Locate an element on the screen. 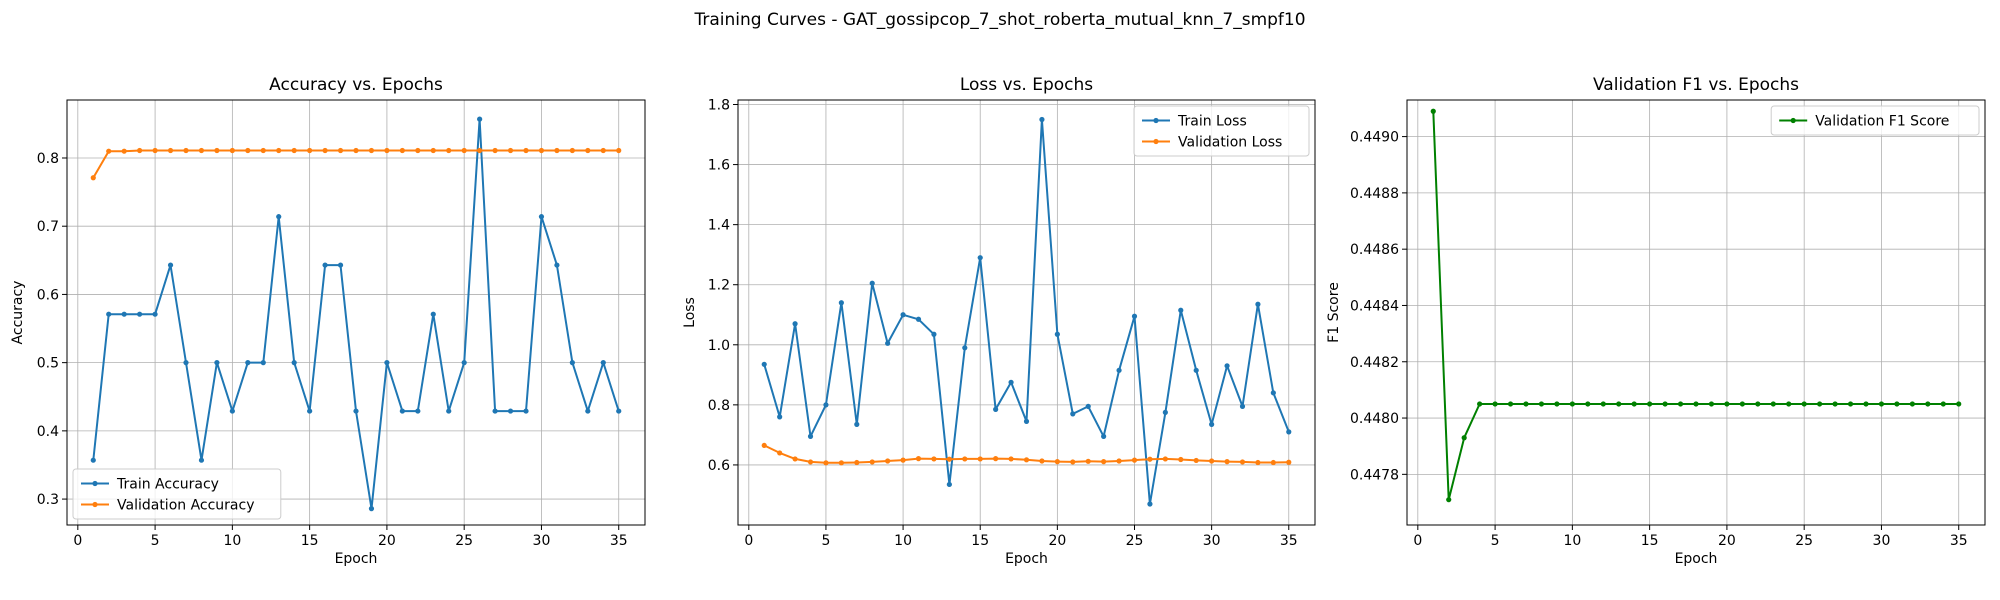 This screenshot has height=600, width=2000. f1-legend-label: Validation F1 Score is located at coordinates (1882, 122).